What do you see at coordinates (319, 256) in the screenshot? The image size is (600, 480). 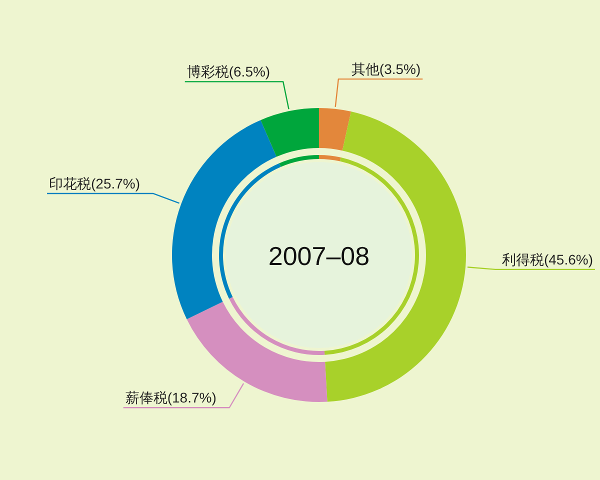 I see `text: 2007–08` at bounding box center [319, 256].